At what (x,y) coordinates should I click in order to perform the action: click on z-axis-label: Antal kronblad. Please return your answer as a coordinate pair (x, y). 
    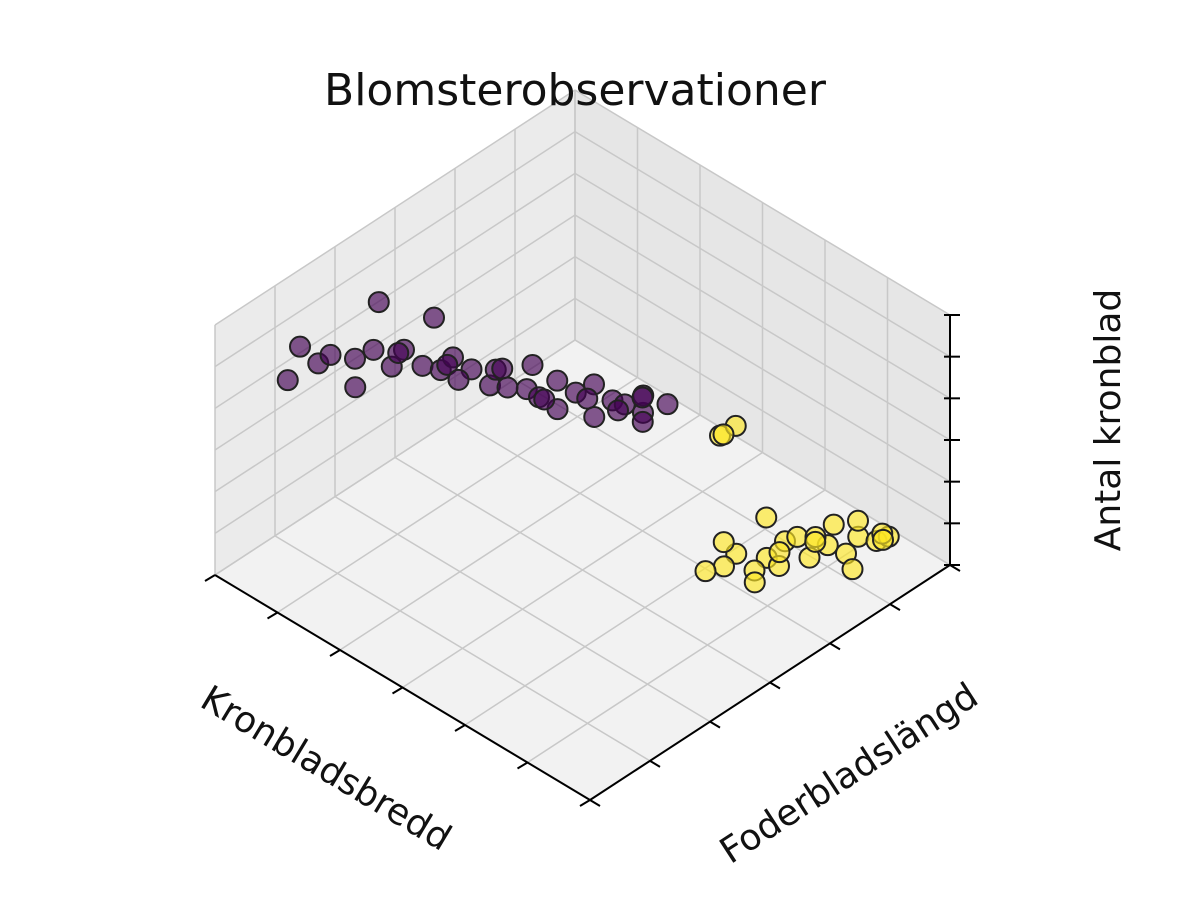
    Looking at the image, I should click on (1108, 420).